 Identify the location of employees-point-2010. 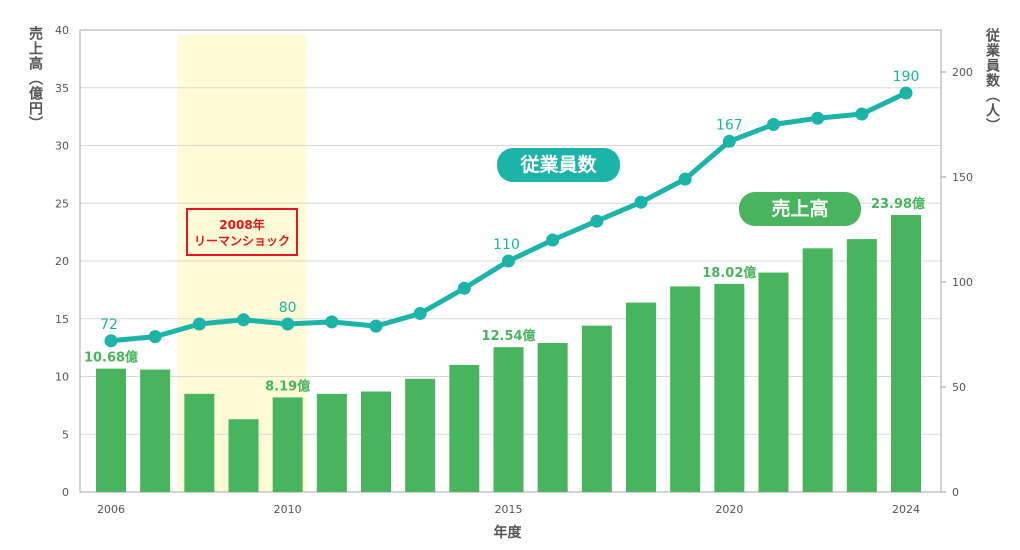
(288, 324).